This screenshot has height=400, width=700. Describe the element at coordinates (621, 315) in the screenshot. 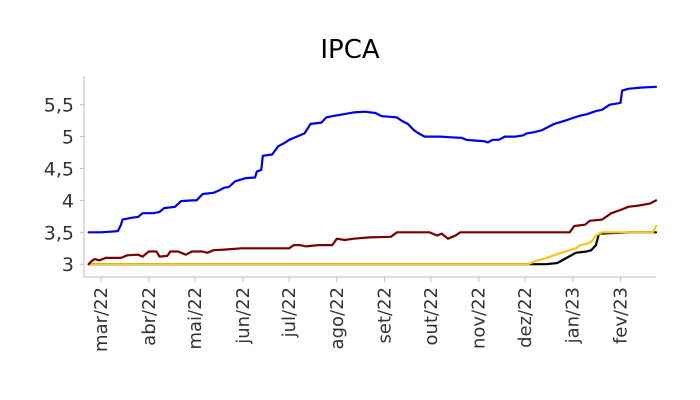

I see `x-tick-label: fev/23` at that location.